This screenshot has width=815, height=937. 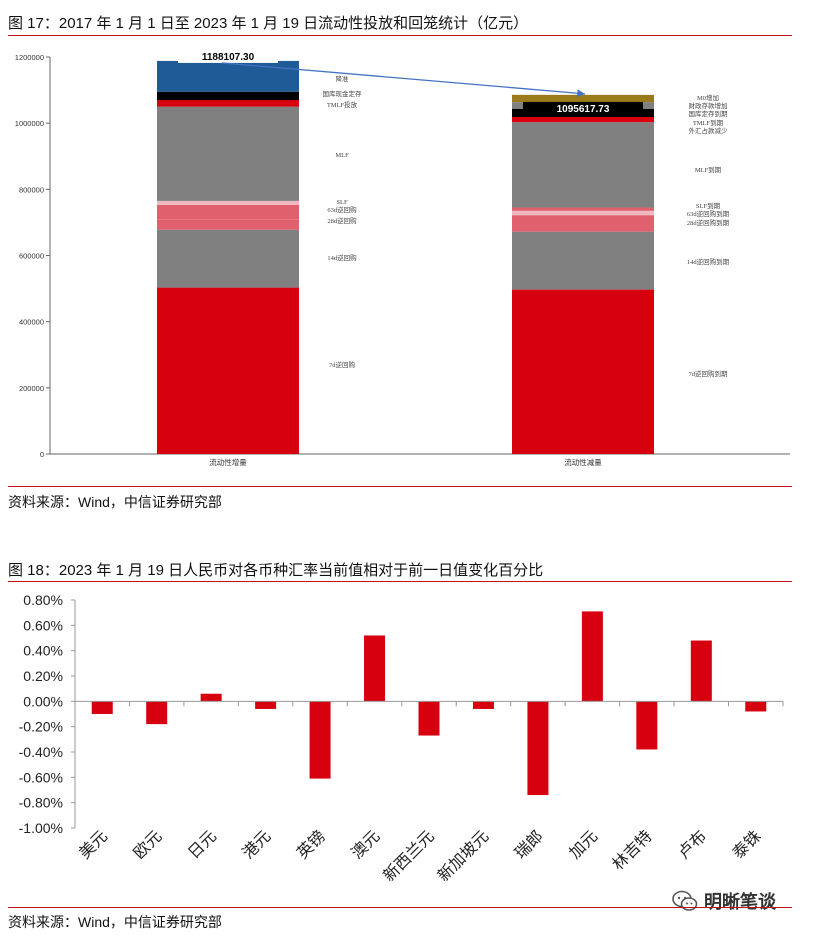 I want to click on segment-label: M0增加, so click(x=708, y=97).